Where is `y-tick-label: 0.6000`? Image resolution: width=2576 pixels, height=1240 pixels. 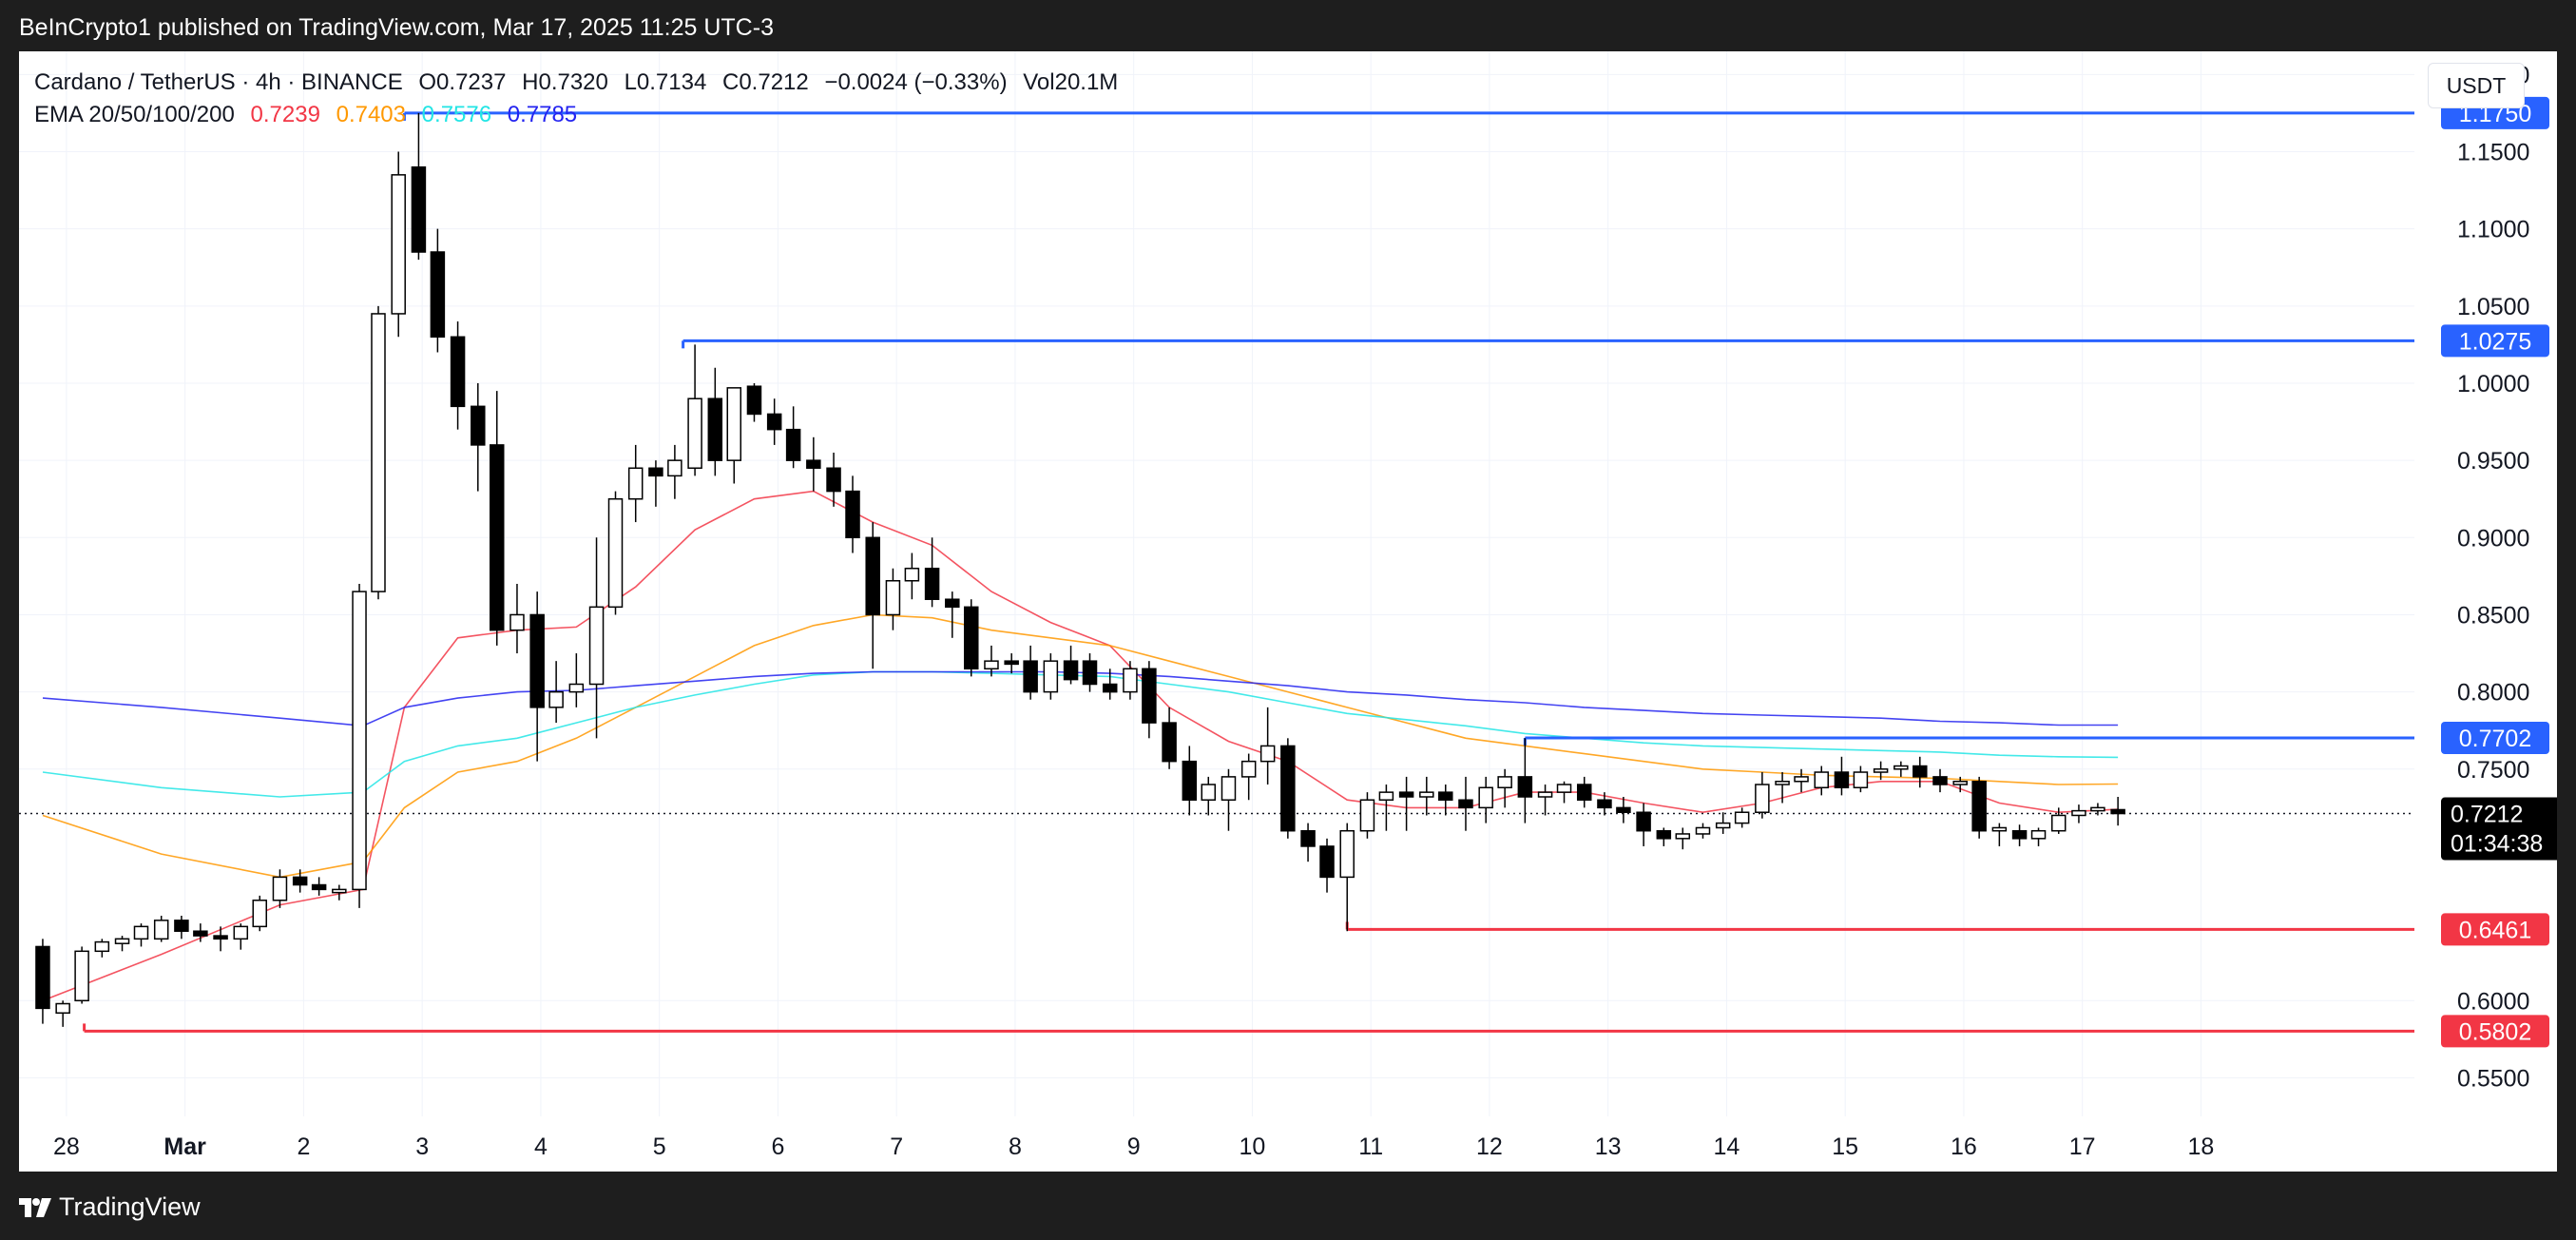
y-tick-label: 0.6000 is located at coordinates (2493, 1001).